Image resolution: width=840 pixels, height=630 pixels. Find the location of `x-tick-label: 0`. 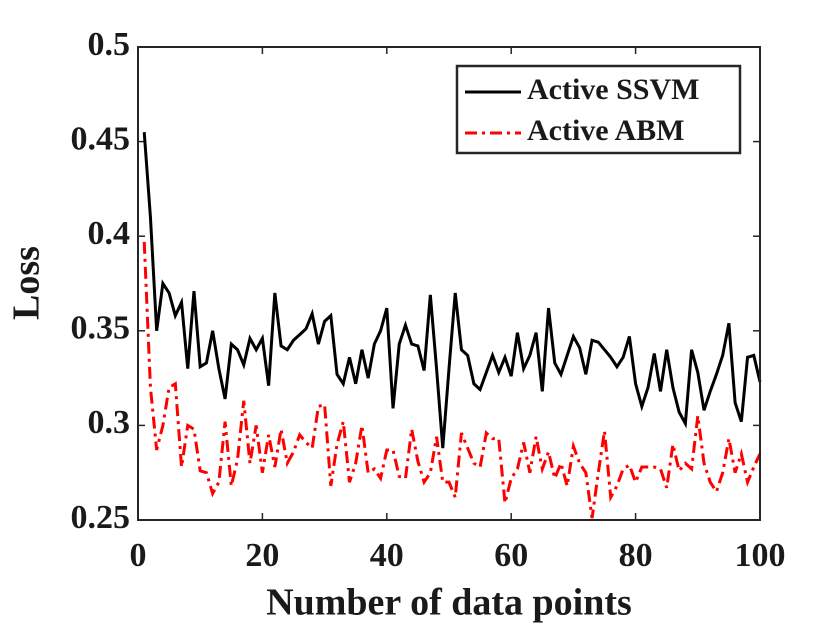

x-tick-label: 0 is located at coordinates (138, 555).